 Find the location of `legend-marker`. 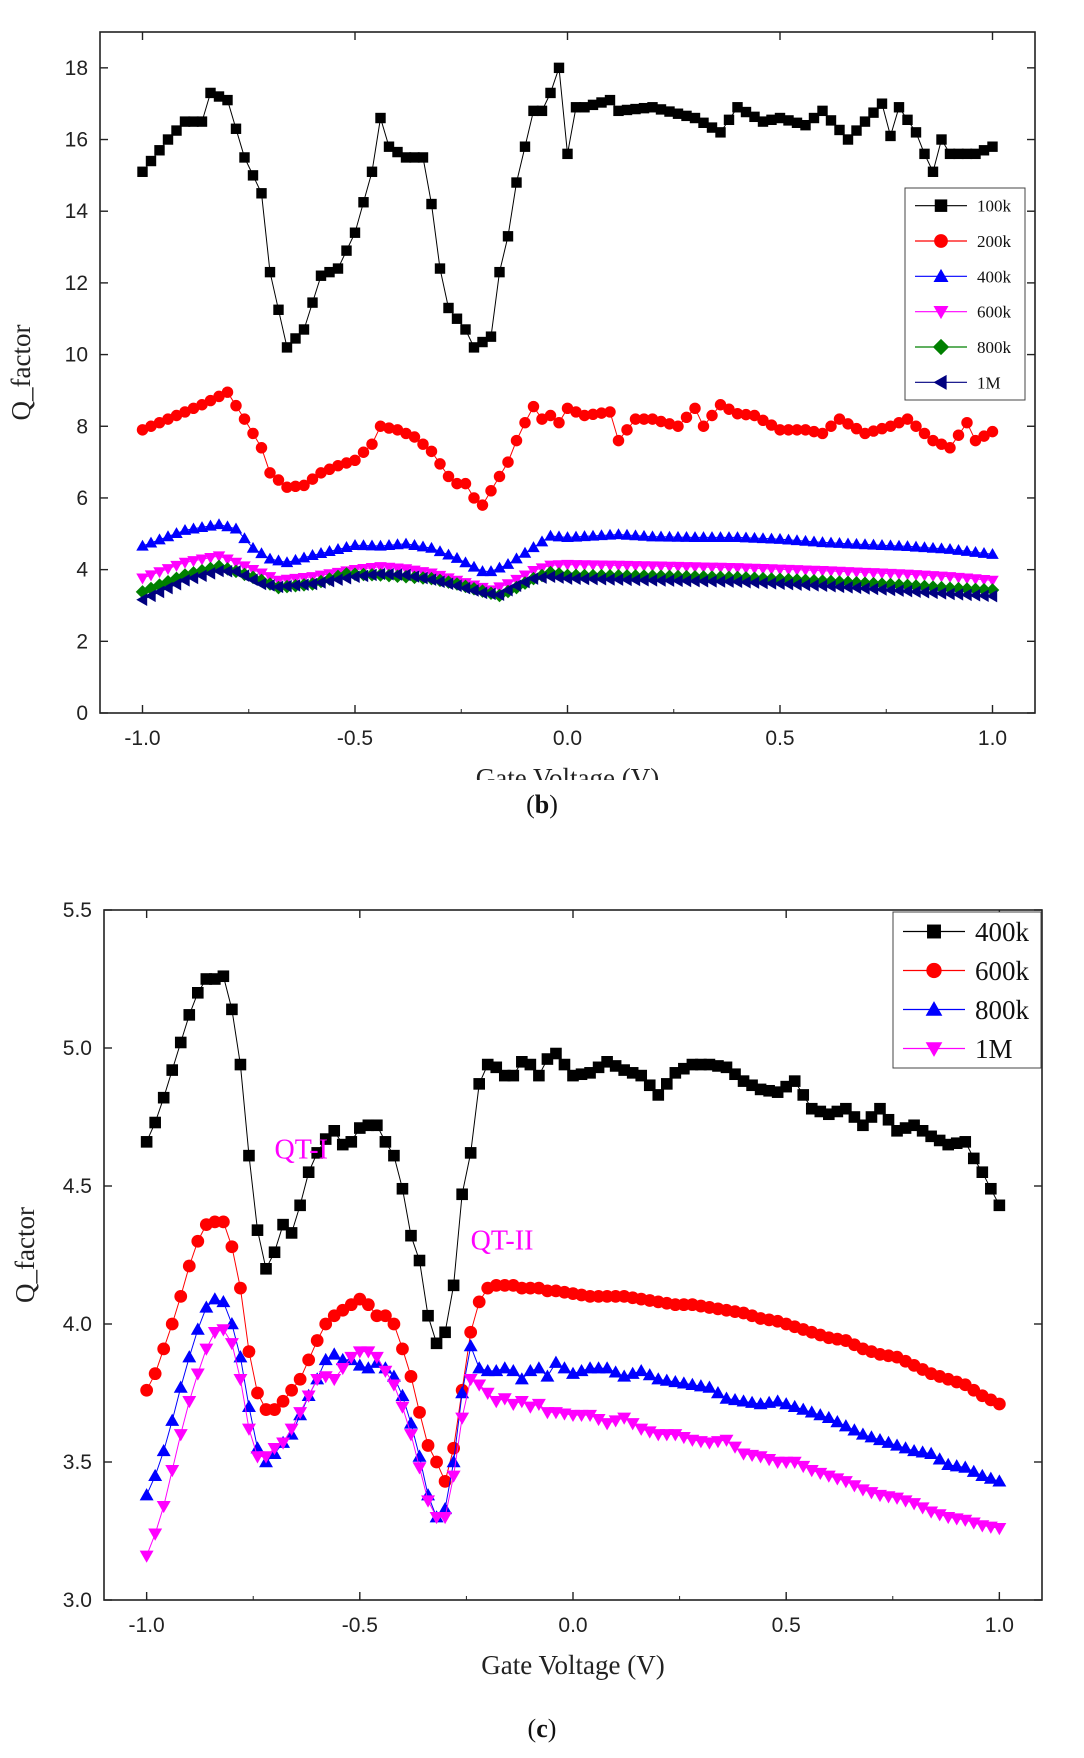

legend-marker is located at coordinates (941, 313).